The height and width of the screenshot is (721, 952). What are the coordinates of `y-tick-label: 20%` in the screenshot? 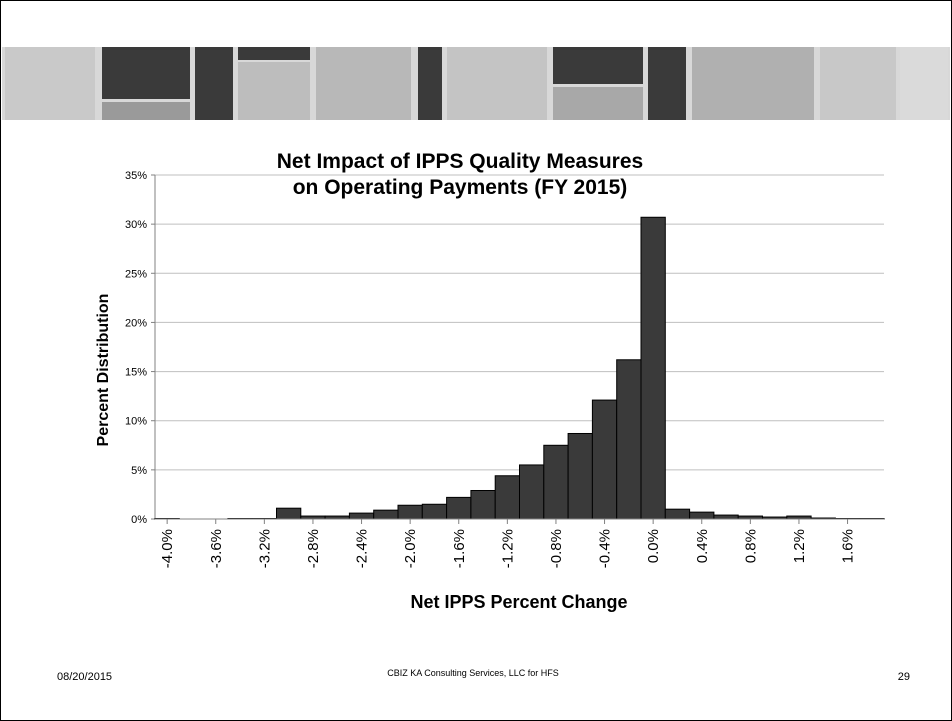 It's located at (136, 323).